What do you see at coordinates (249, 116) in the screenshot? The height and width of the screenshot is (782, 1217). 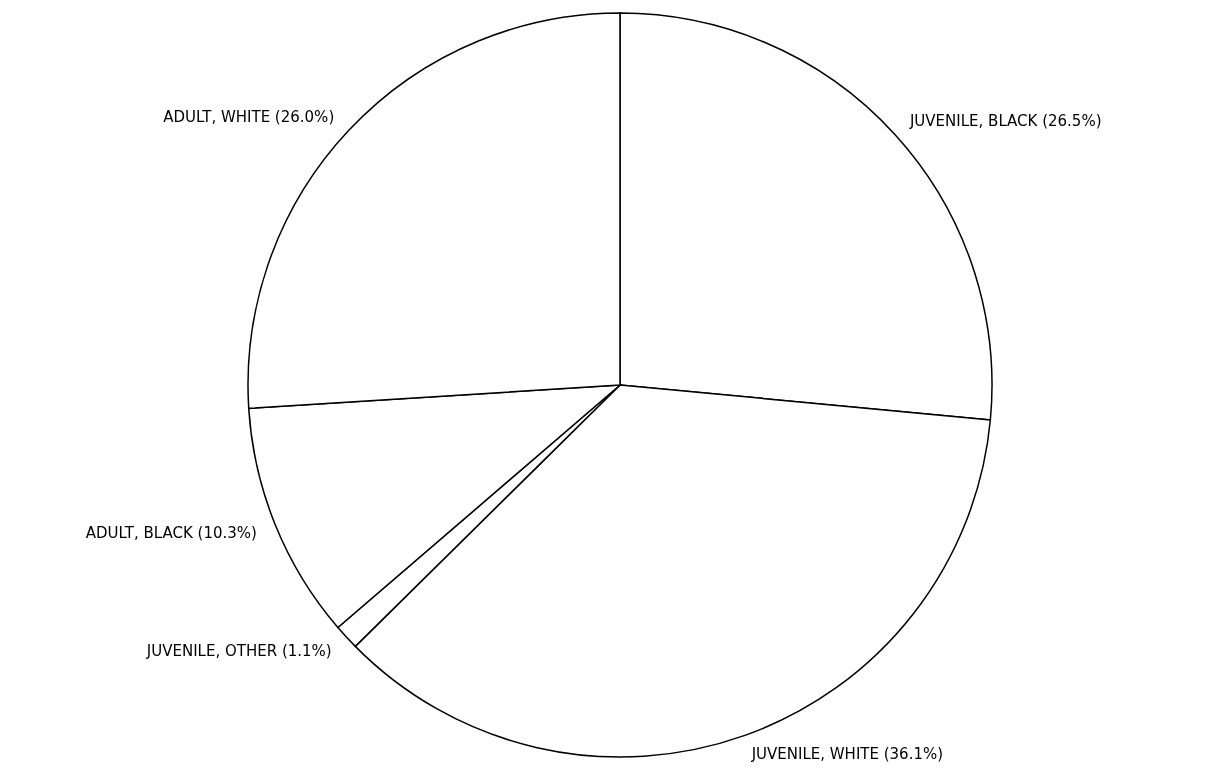 I see `slice-label: ADULT, WHITE (26.0%)` at bounding box center [249, 116].